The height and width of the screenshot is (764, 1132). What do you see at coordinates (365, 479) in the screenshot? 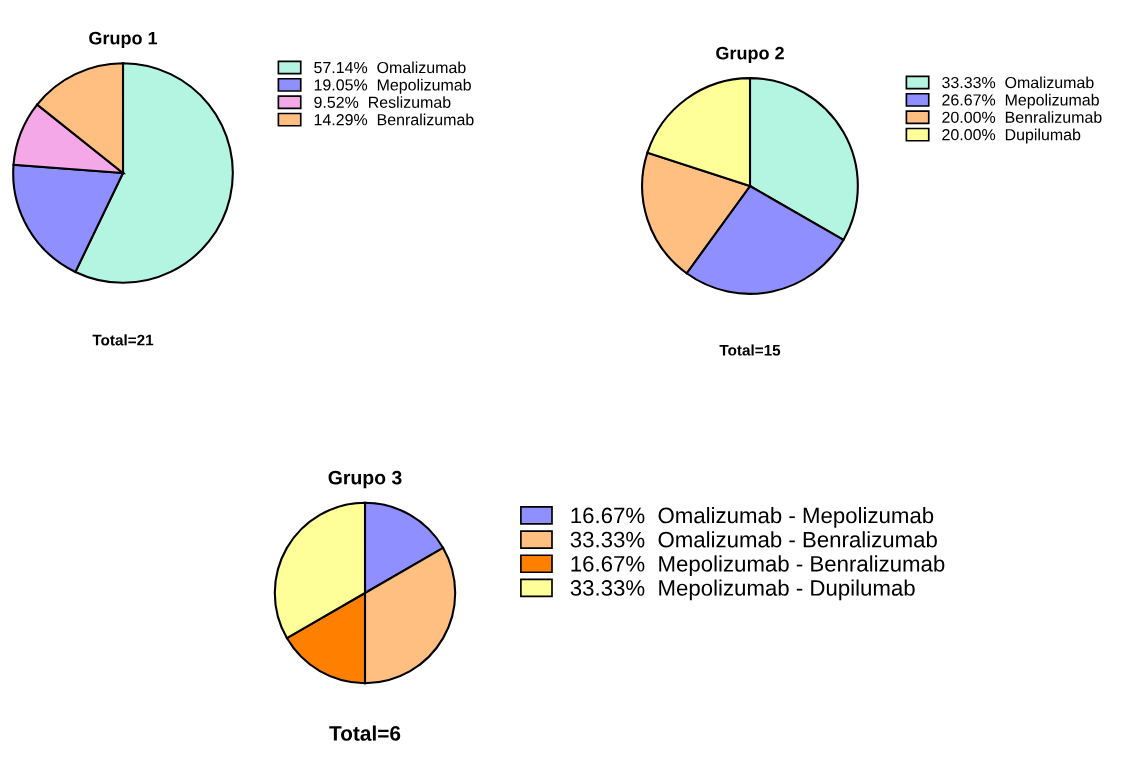
I see `chart-title: Grupo 3` at bounding box center [365, 479].